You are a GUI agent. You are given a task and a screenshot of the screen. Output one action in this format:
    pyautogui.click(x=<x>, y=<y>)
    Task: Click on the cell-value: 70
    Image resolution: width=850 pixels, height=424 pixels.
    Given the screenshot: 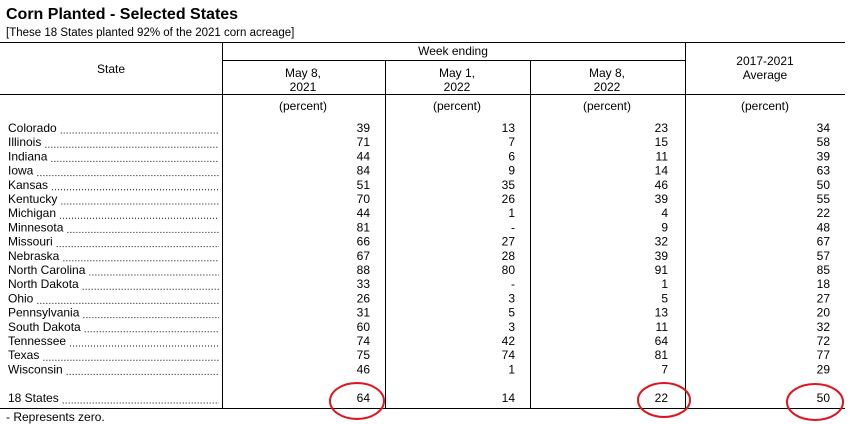 What is the action you would take?
    pyautogui.click(x=364, y=199)
    